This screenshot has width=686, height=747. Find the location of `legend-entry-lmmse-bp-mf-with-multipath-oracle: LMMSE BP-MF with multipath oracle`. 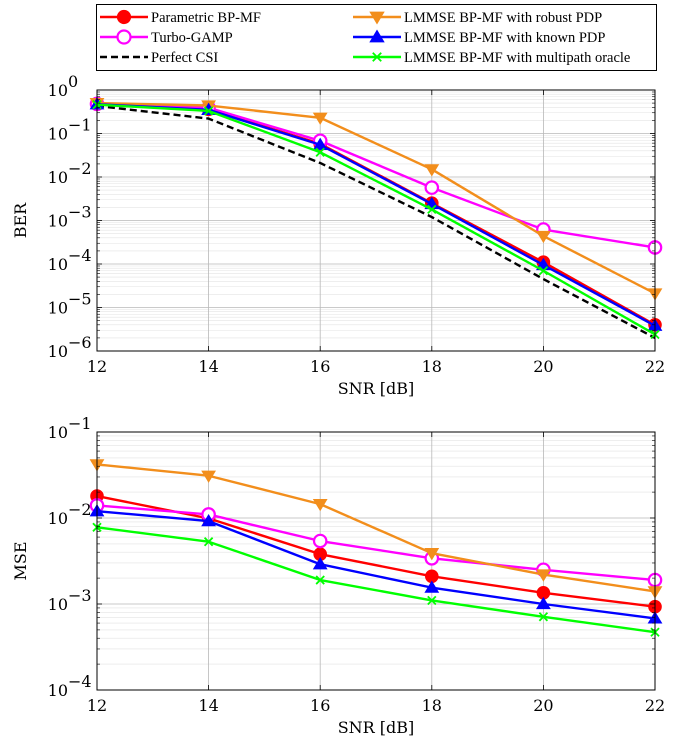

legend-entry-lmmse-bp-mf-with-multipath-oracle: LMMSE BP-MF with multipath oracle is located at coordinates (491, 58).